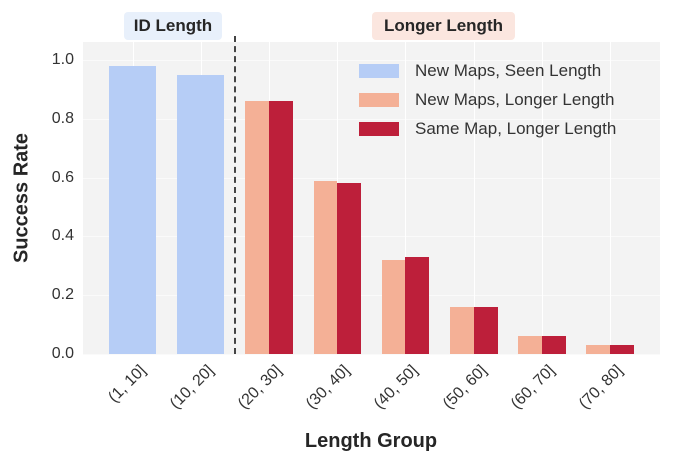 The image size is (679, 471). What do you see at coordinates (126, 384) in the screenshot?
I see `x-tick-label: (1, 10]` at bounding box center [126, 384].